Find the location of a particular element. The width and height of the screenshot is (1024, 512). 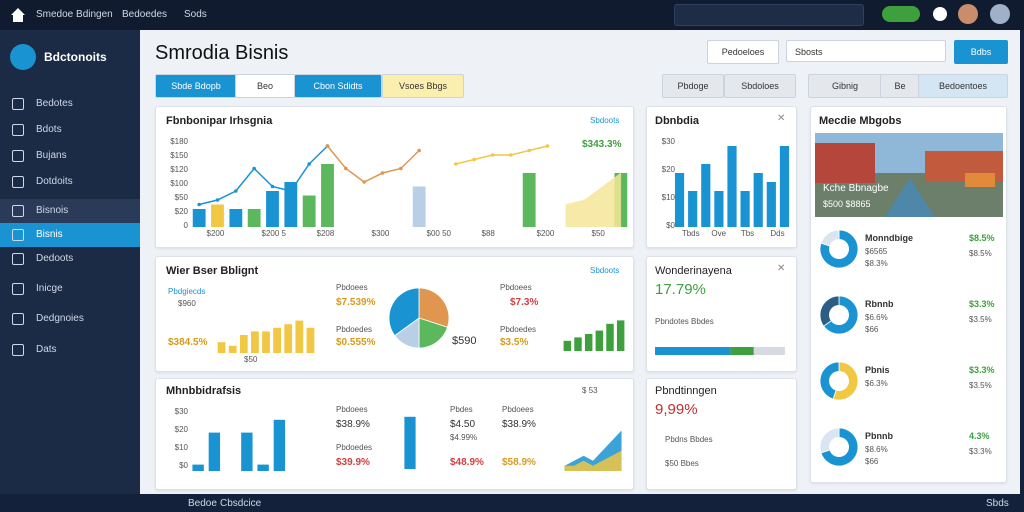

y-tick-label: $0 is located at coordinates (670, 225).